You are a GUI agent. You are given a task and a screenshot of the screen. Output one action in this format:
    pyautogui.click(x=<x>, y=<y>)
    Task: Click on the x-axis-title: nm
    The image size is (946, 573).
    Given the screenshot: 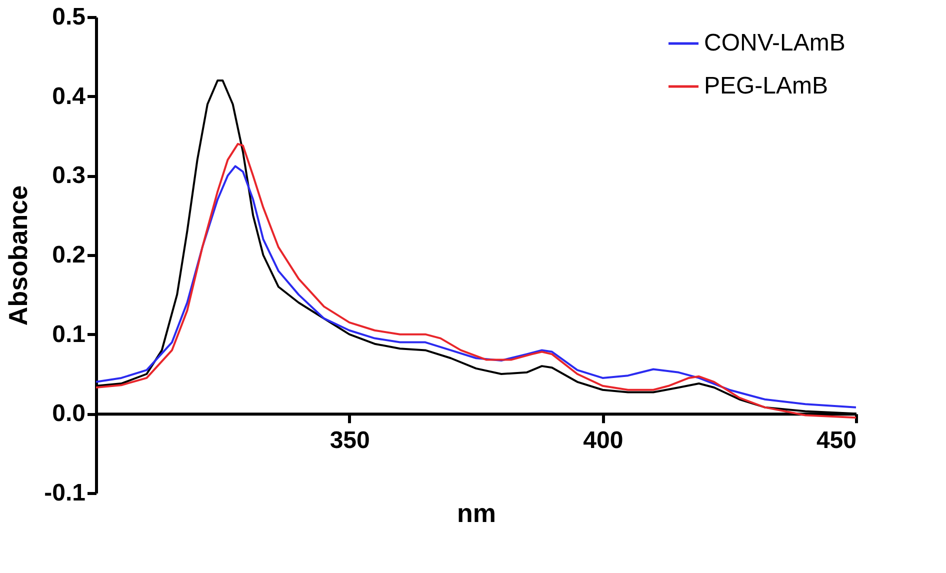 What is the action you would take?
    pyautogui.click(x=476, y=513)
    